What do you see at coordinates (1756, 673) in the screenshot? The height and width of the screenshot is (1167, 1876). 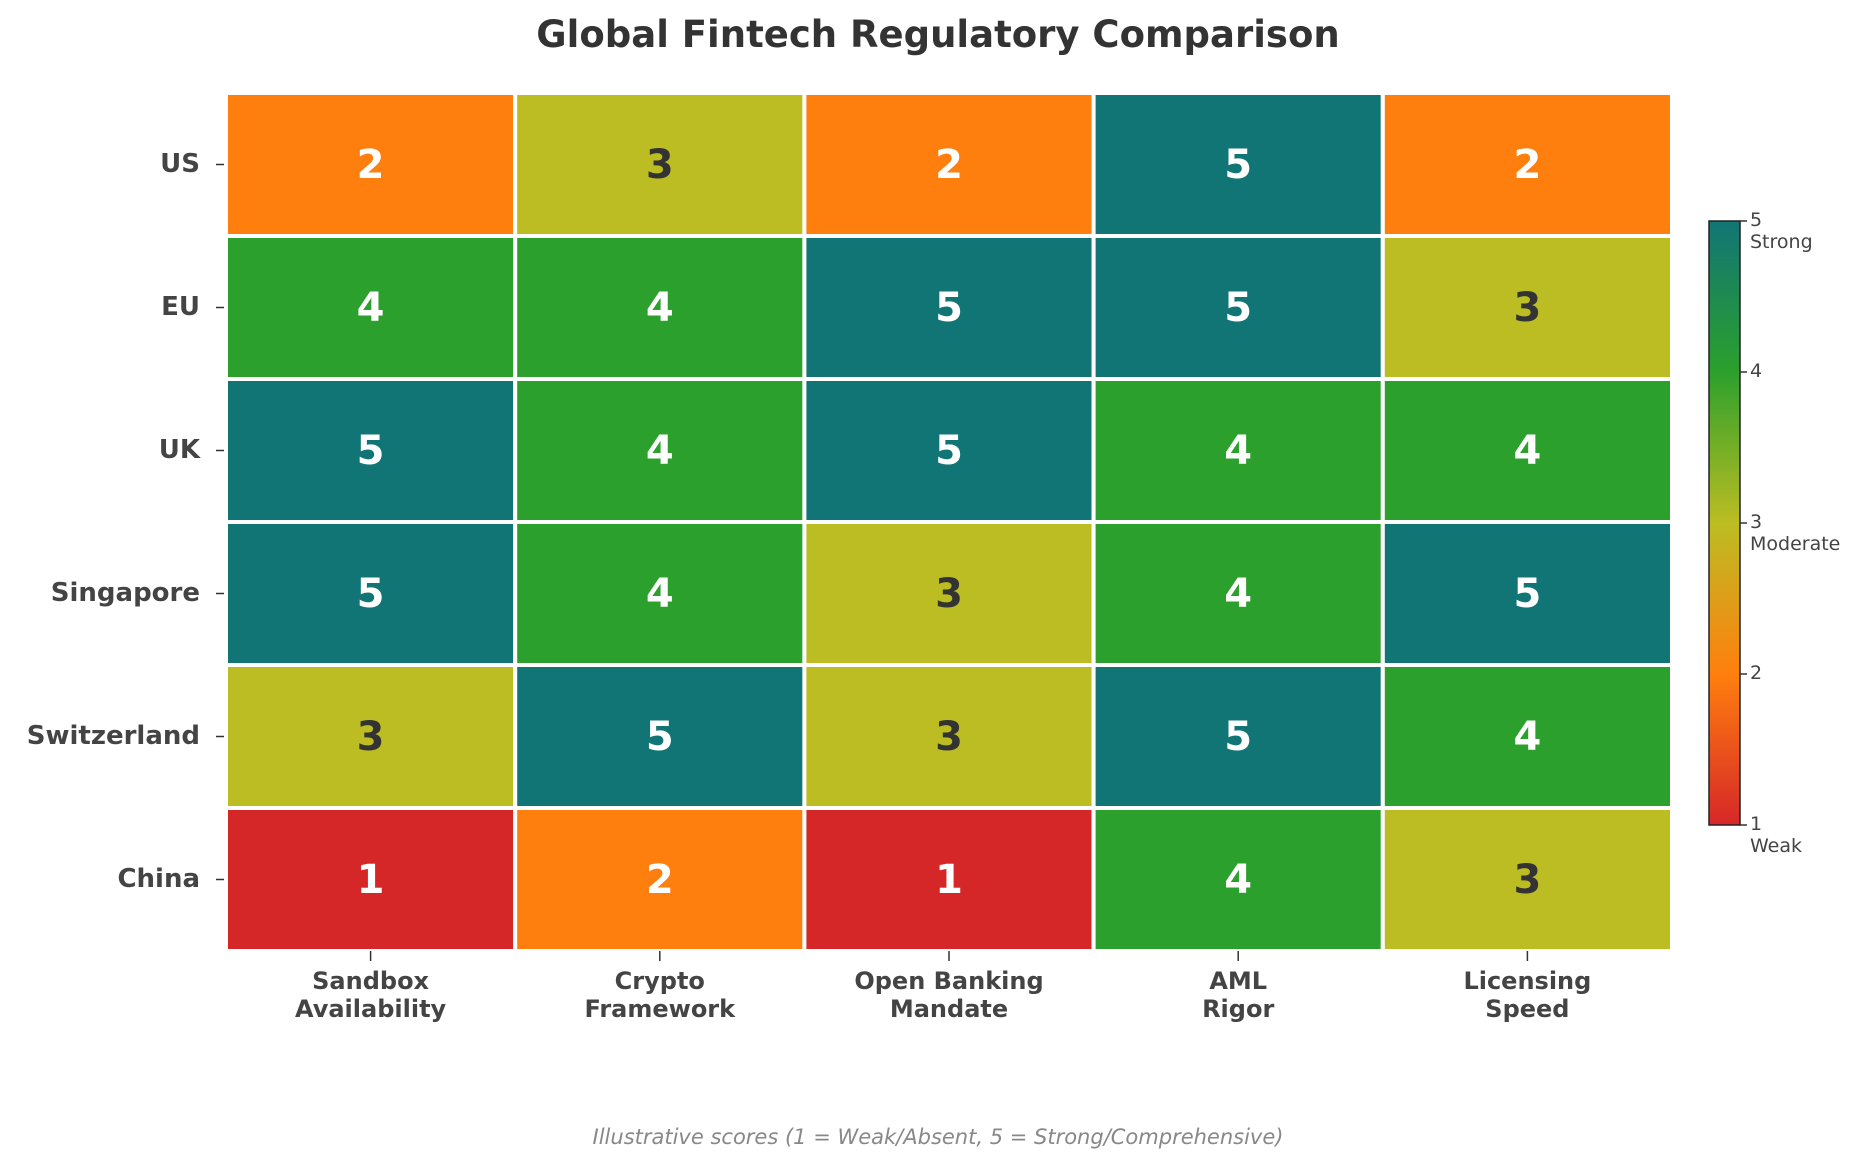 I see `colorbar-label: 2` at bounding box center [1756, 673].